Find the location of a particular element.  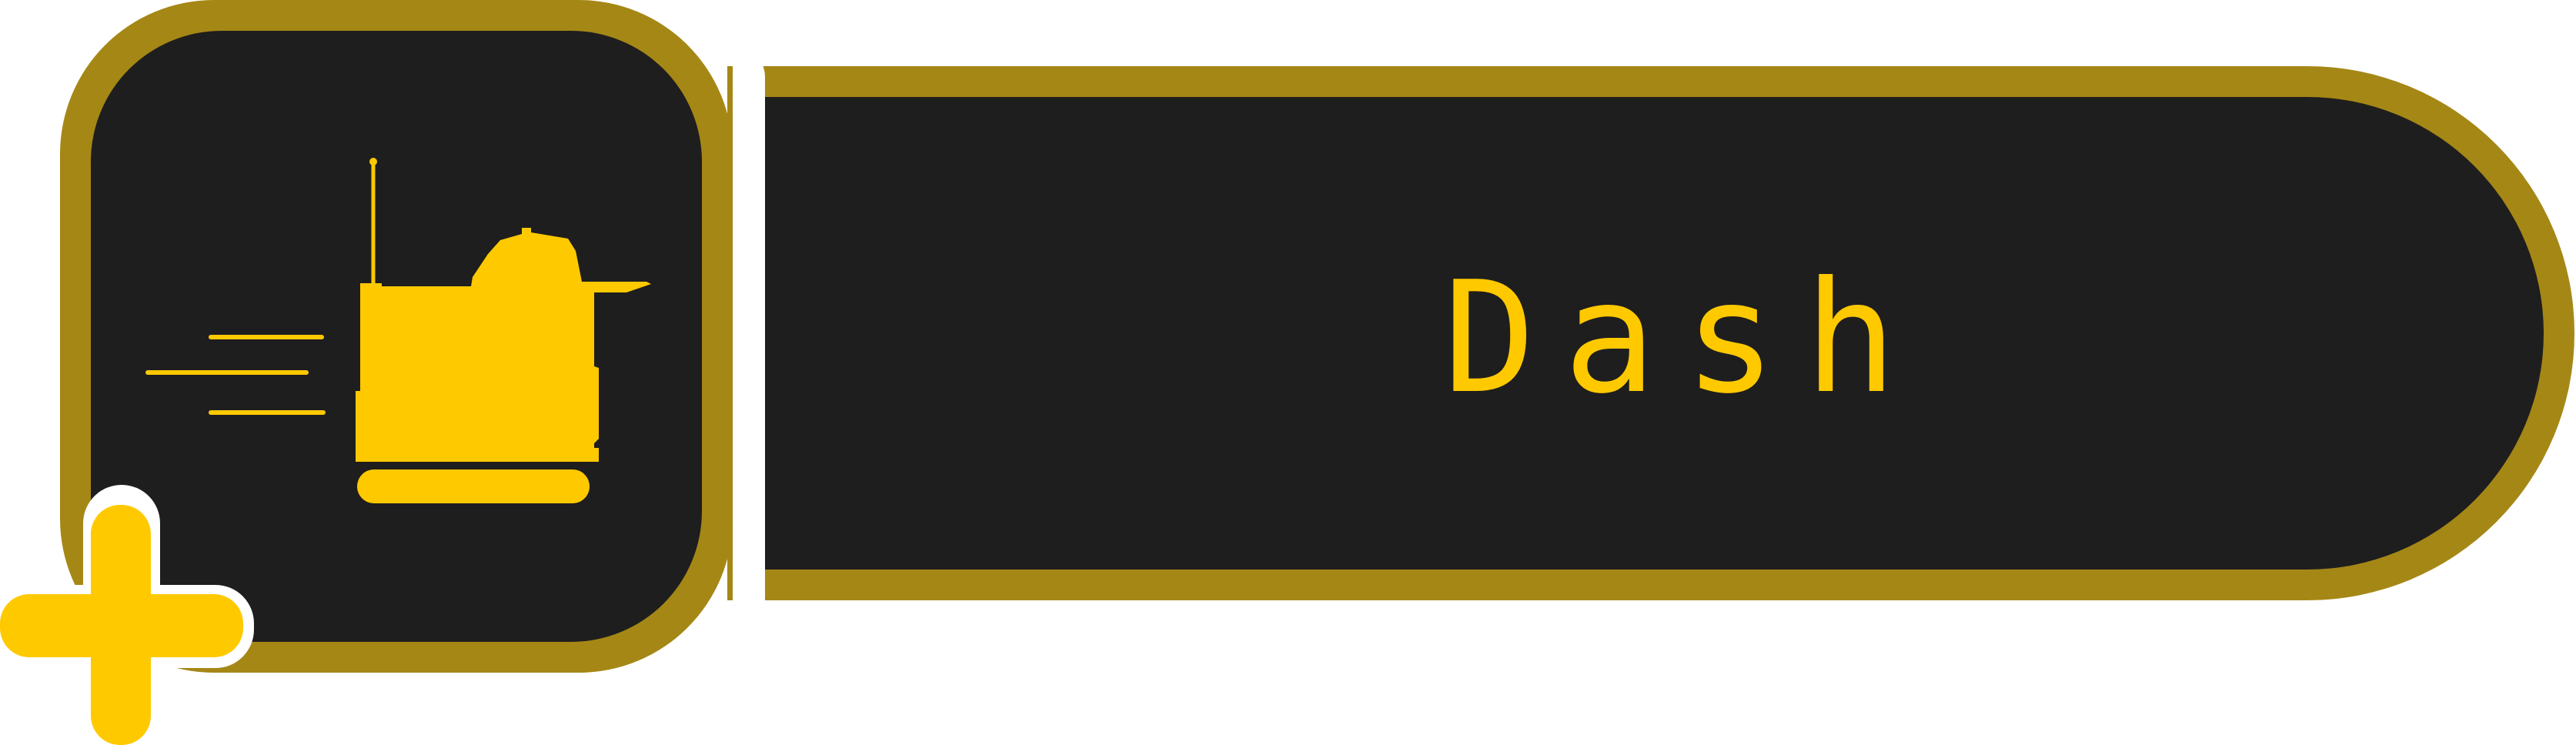

plus-icon is located at coordinates (127, 615).